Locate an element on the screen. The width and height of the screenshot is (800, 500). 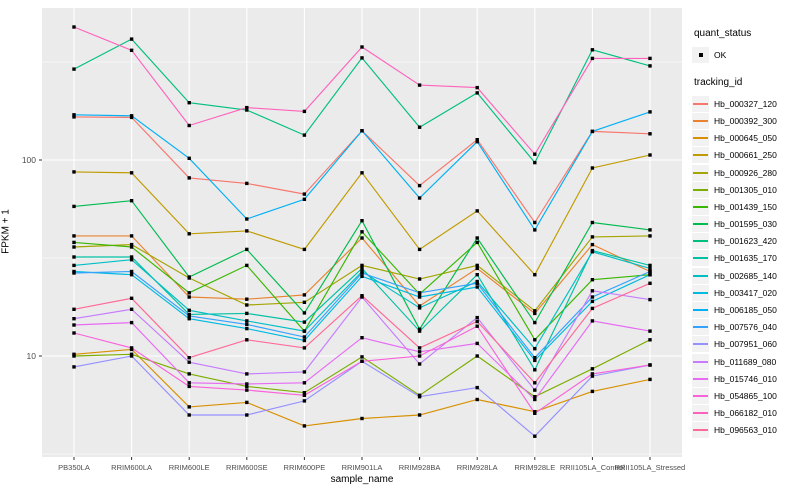
legend-item-Hb_096563_010: Hb_096563_010 is located at coordinates (746, 430).